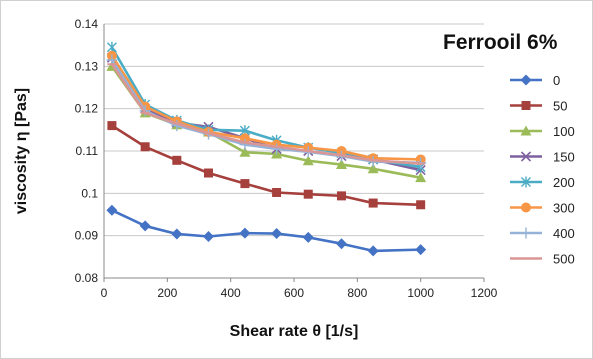 The image size is (593, 359). Describe the element at coordinates (87, 151) in the screenshot. I see `y-tick-label: 0.11` at that location.